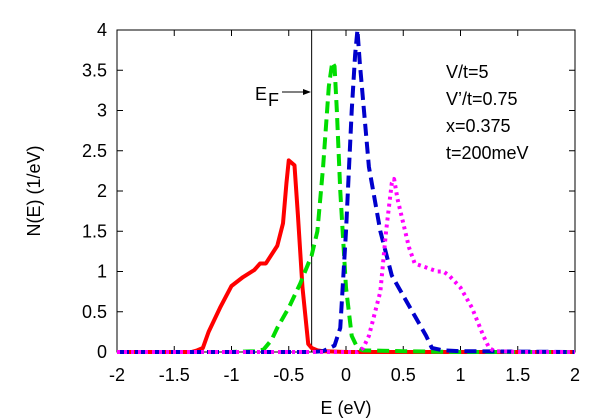 This screenshot has width=599, height=420. What do you see at coordinates (94, 312) in the screenshot?
I see `y-tick-label: 0.5` at bounding box center [94, 312].